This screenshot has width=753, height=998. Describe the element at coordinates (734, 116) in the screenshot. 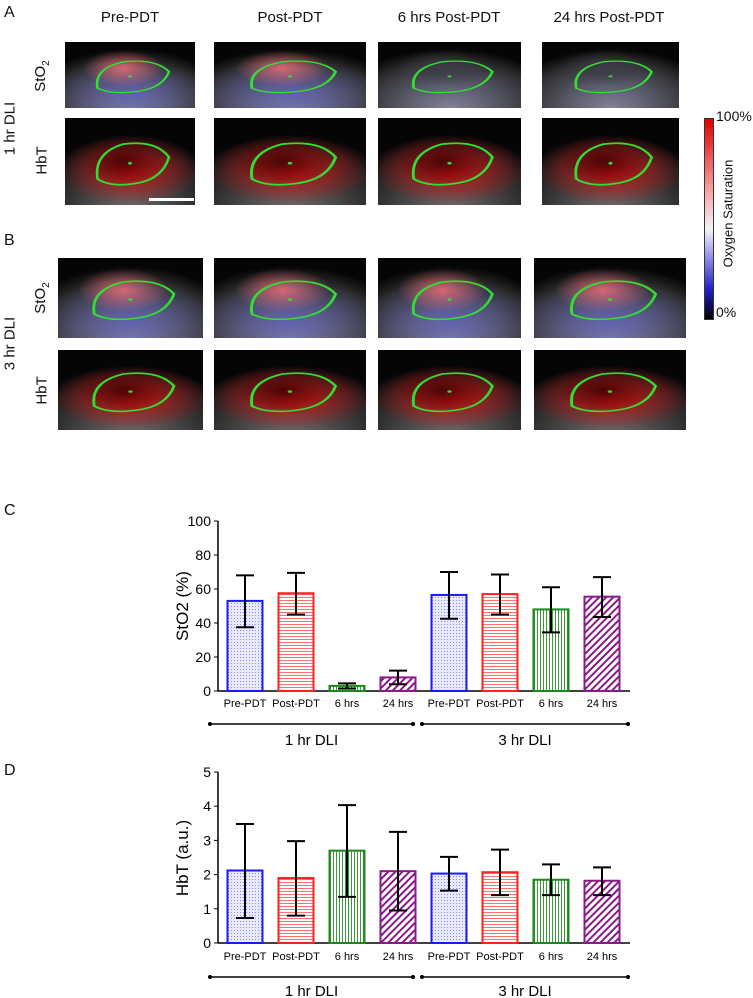

I see `colorbar-max-label: 100%` at that location.